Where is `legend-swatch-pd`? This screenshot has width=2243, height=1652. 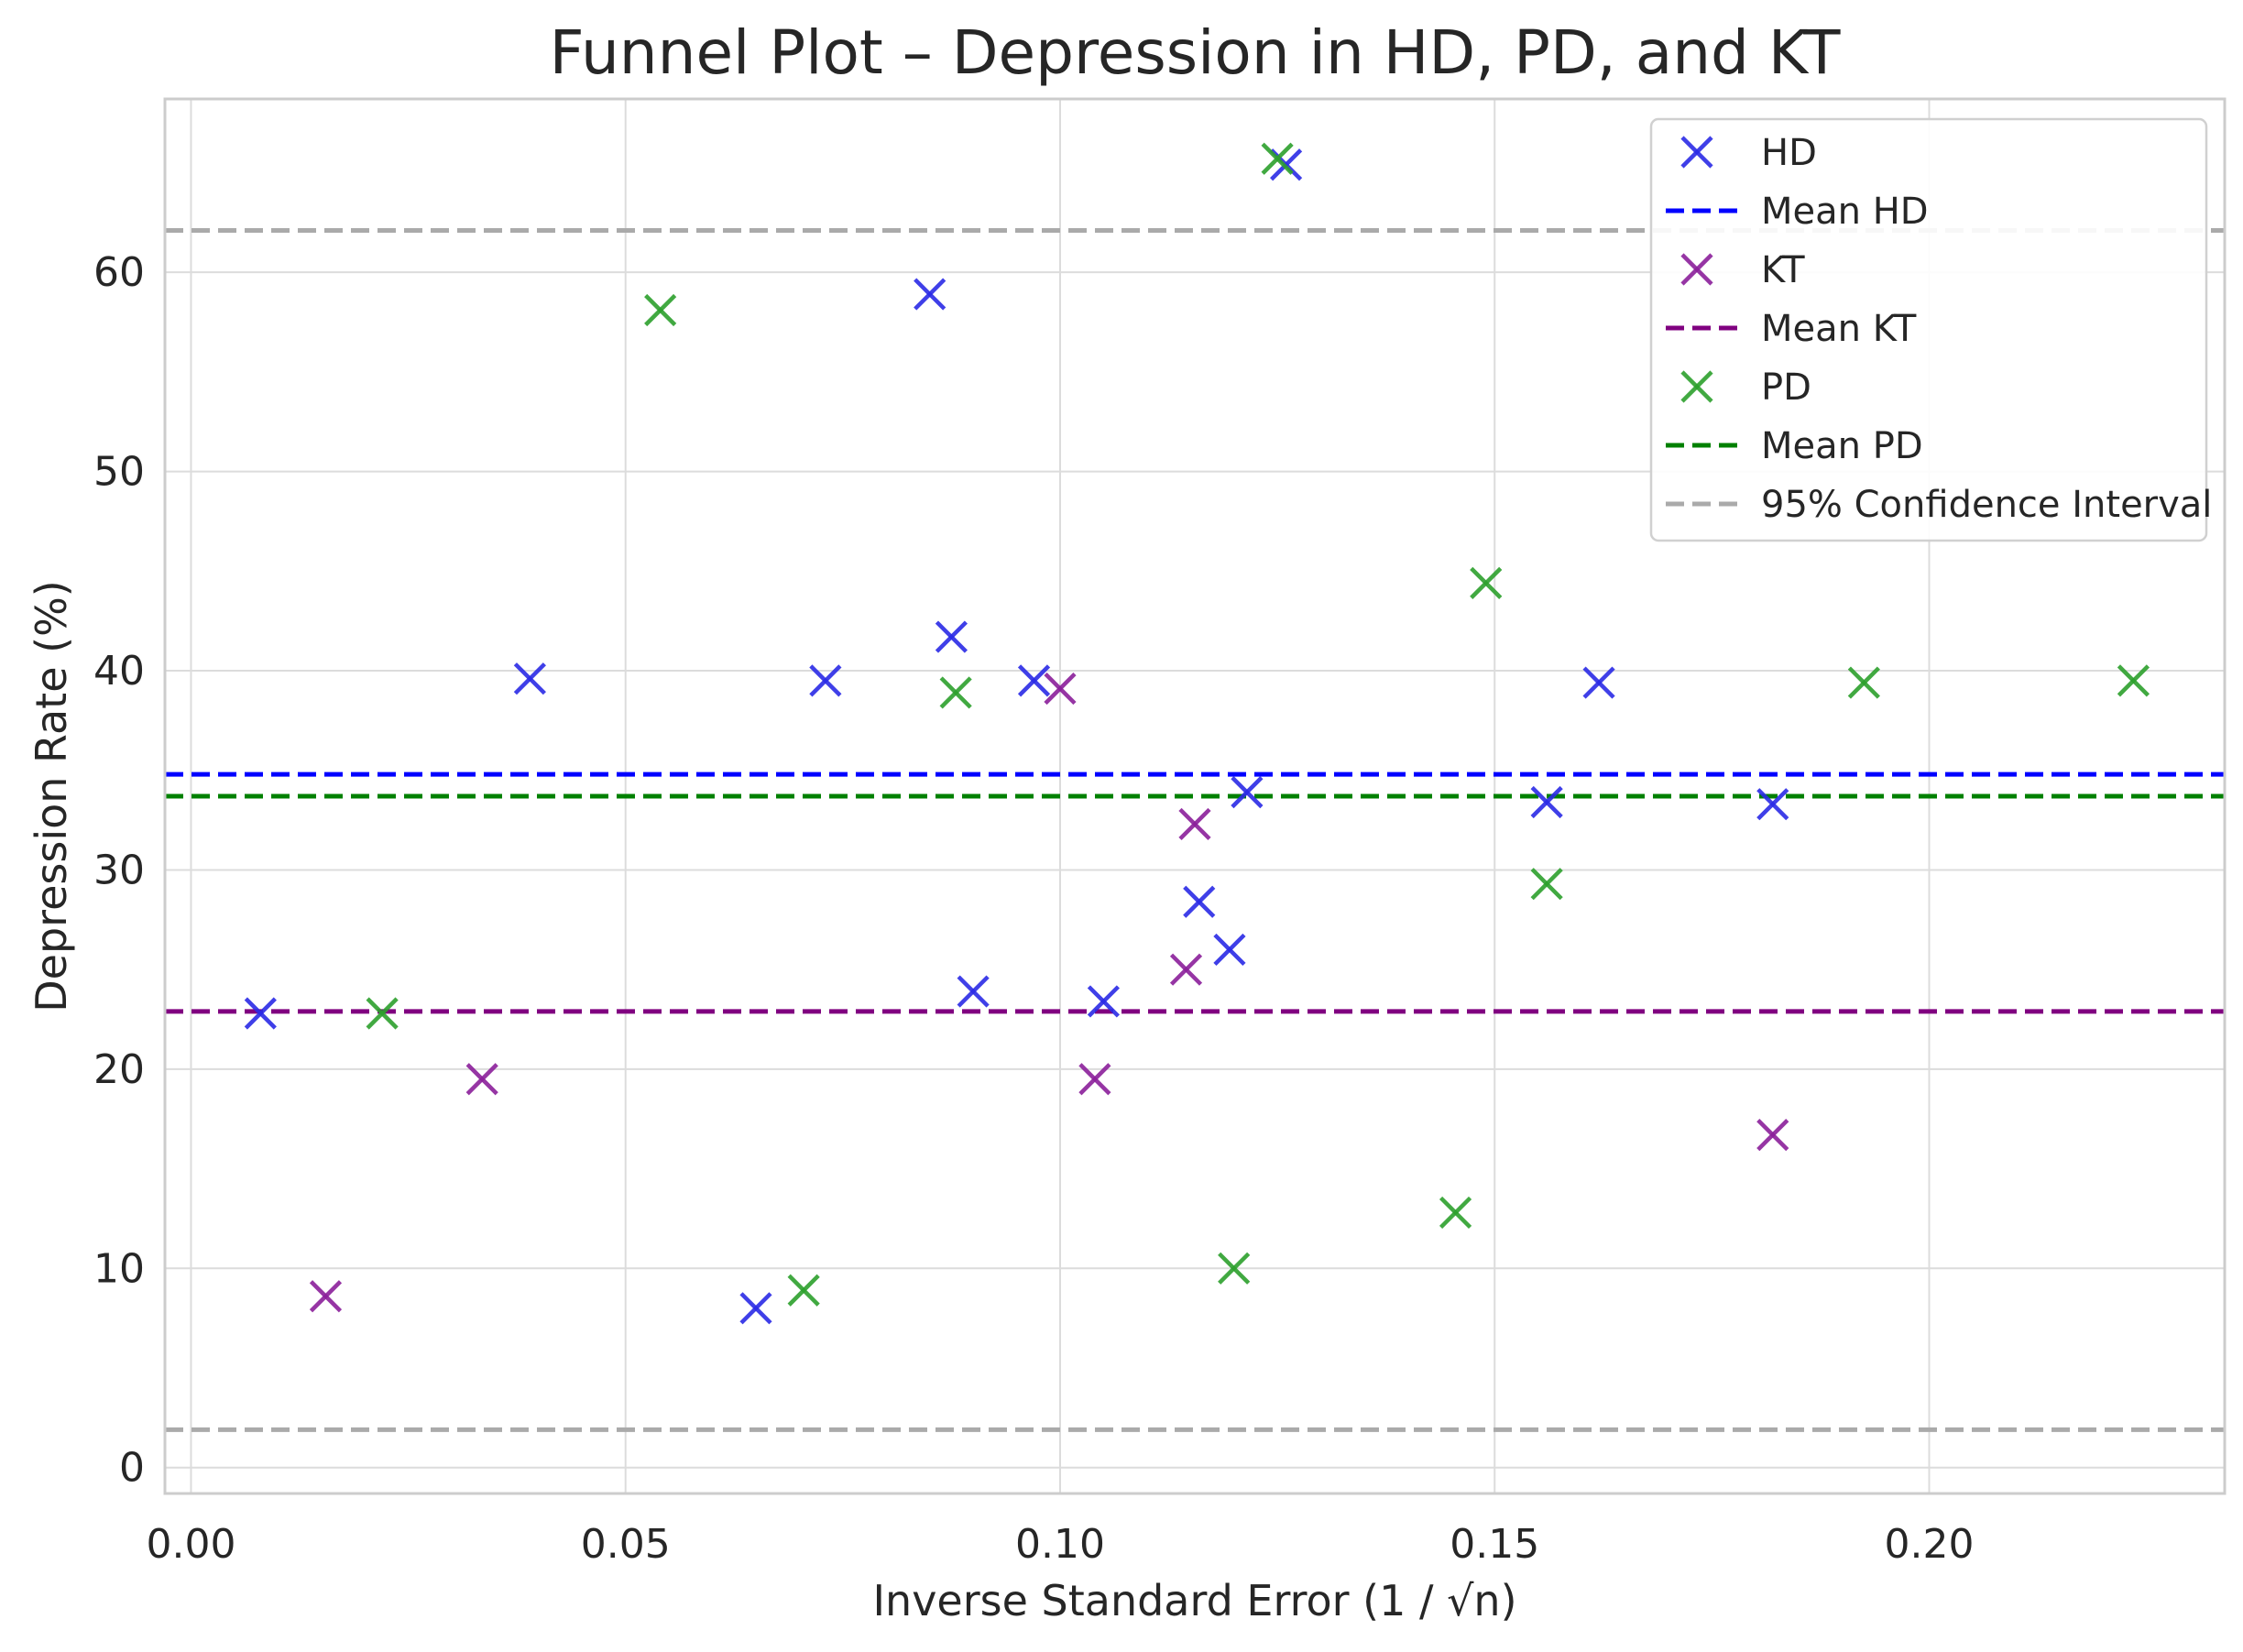
legend-swatch-pd is located at coordinates (1696, 386).